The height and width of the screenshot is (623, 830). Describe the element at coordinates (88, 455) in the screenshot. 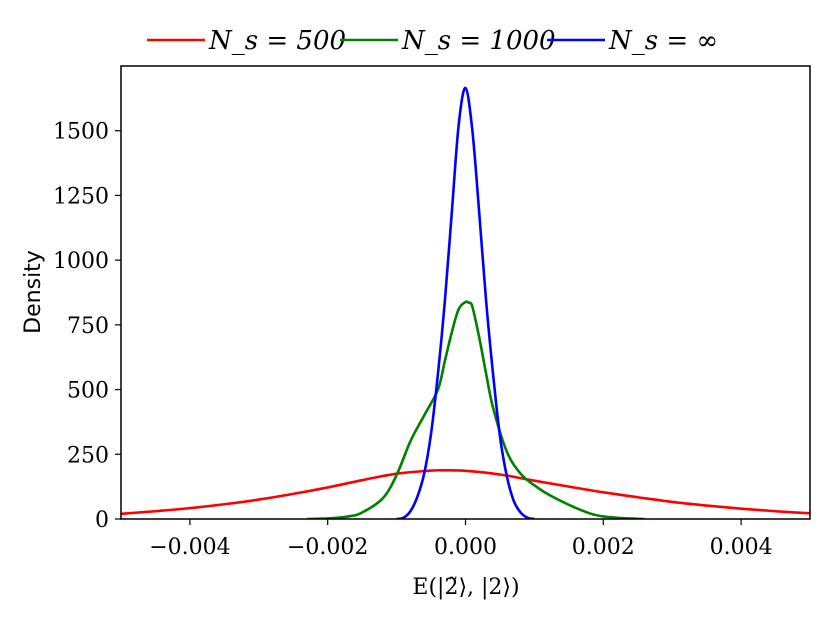

I see `y-tick-label: 250` at that location.